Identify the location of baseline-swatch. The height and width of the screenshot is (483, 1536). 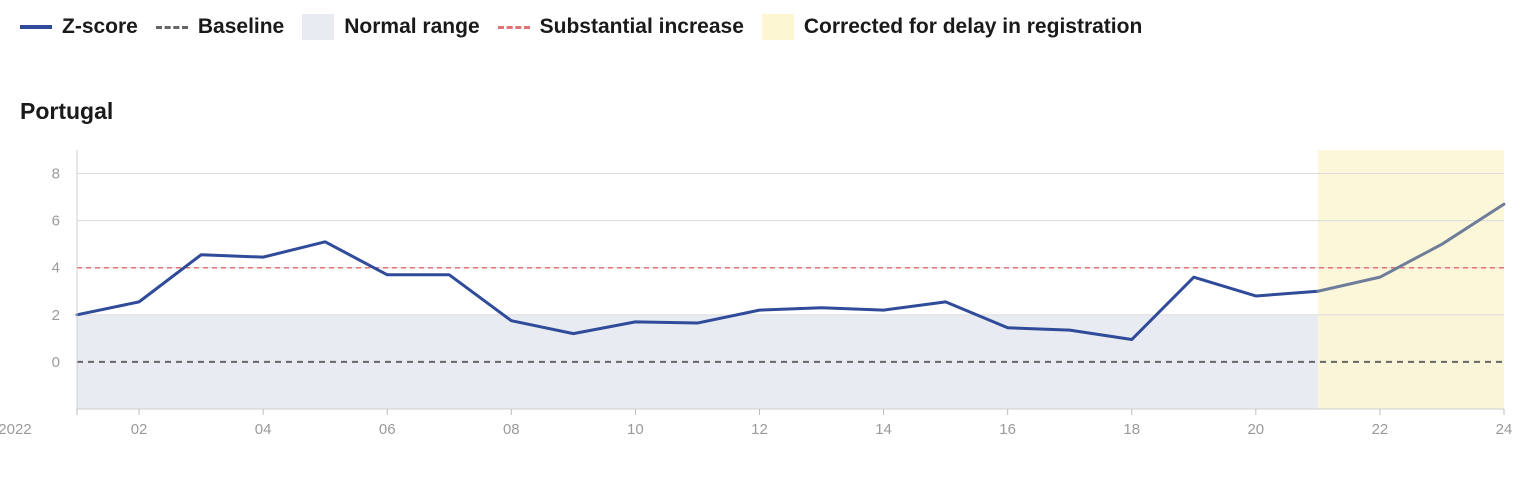
(171, 27).